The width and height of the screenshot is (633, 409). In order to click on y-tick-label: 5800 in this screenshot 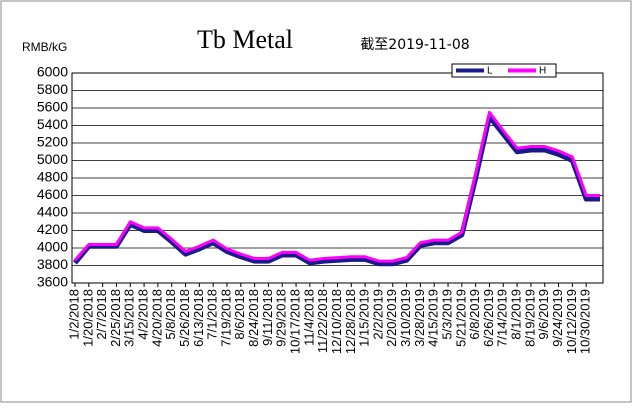, I will do `click(52, 89)`.